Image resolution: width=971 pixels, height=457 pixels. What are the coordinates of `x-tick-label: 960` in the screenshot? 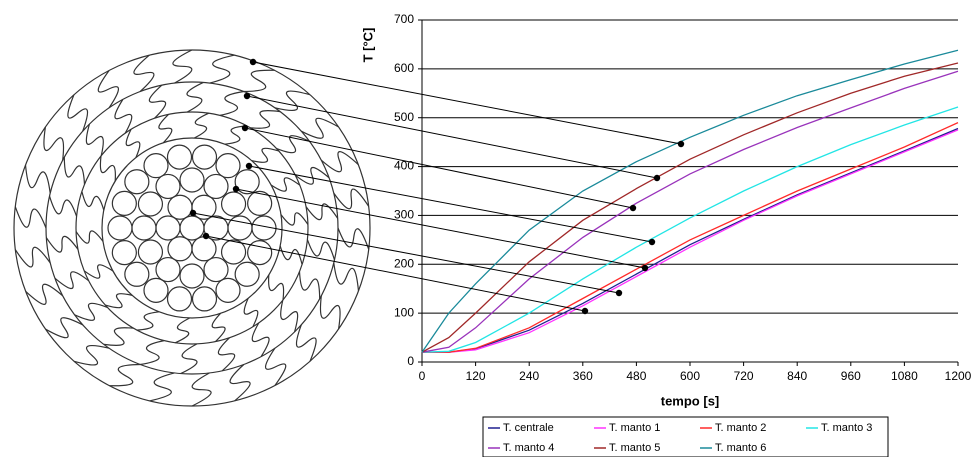 It's located at (851, 376).